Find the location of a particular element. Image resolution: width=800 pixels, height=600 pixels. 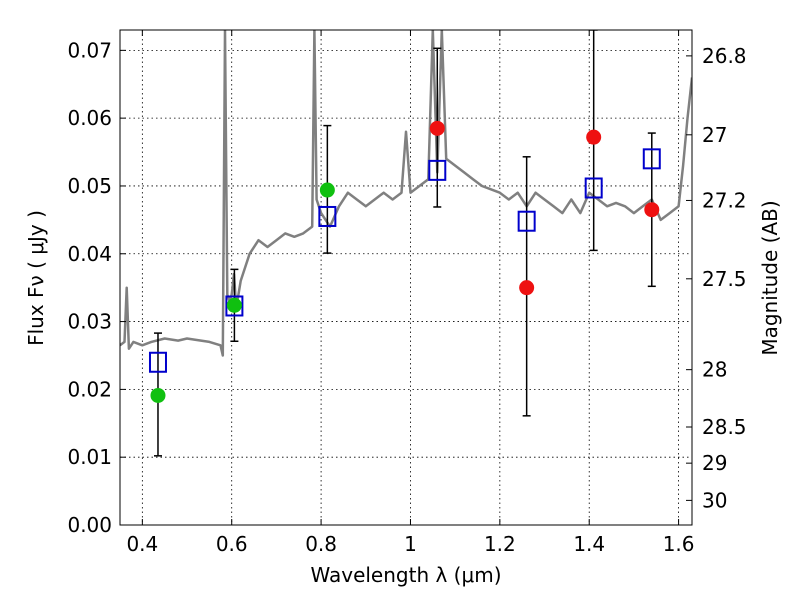

right-axis-tick-label: 27 is located at coordinates (714, 135).